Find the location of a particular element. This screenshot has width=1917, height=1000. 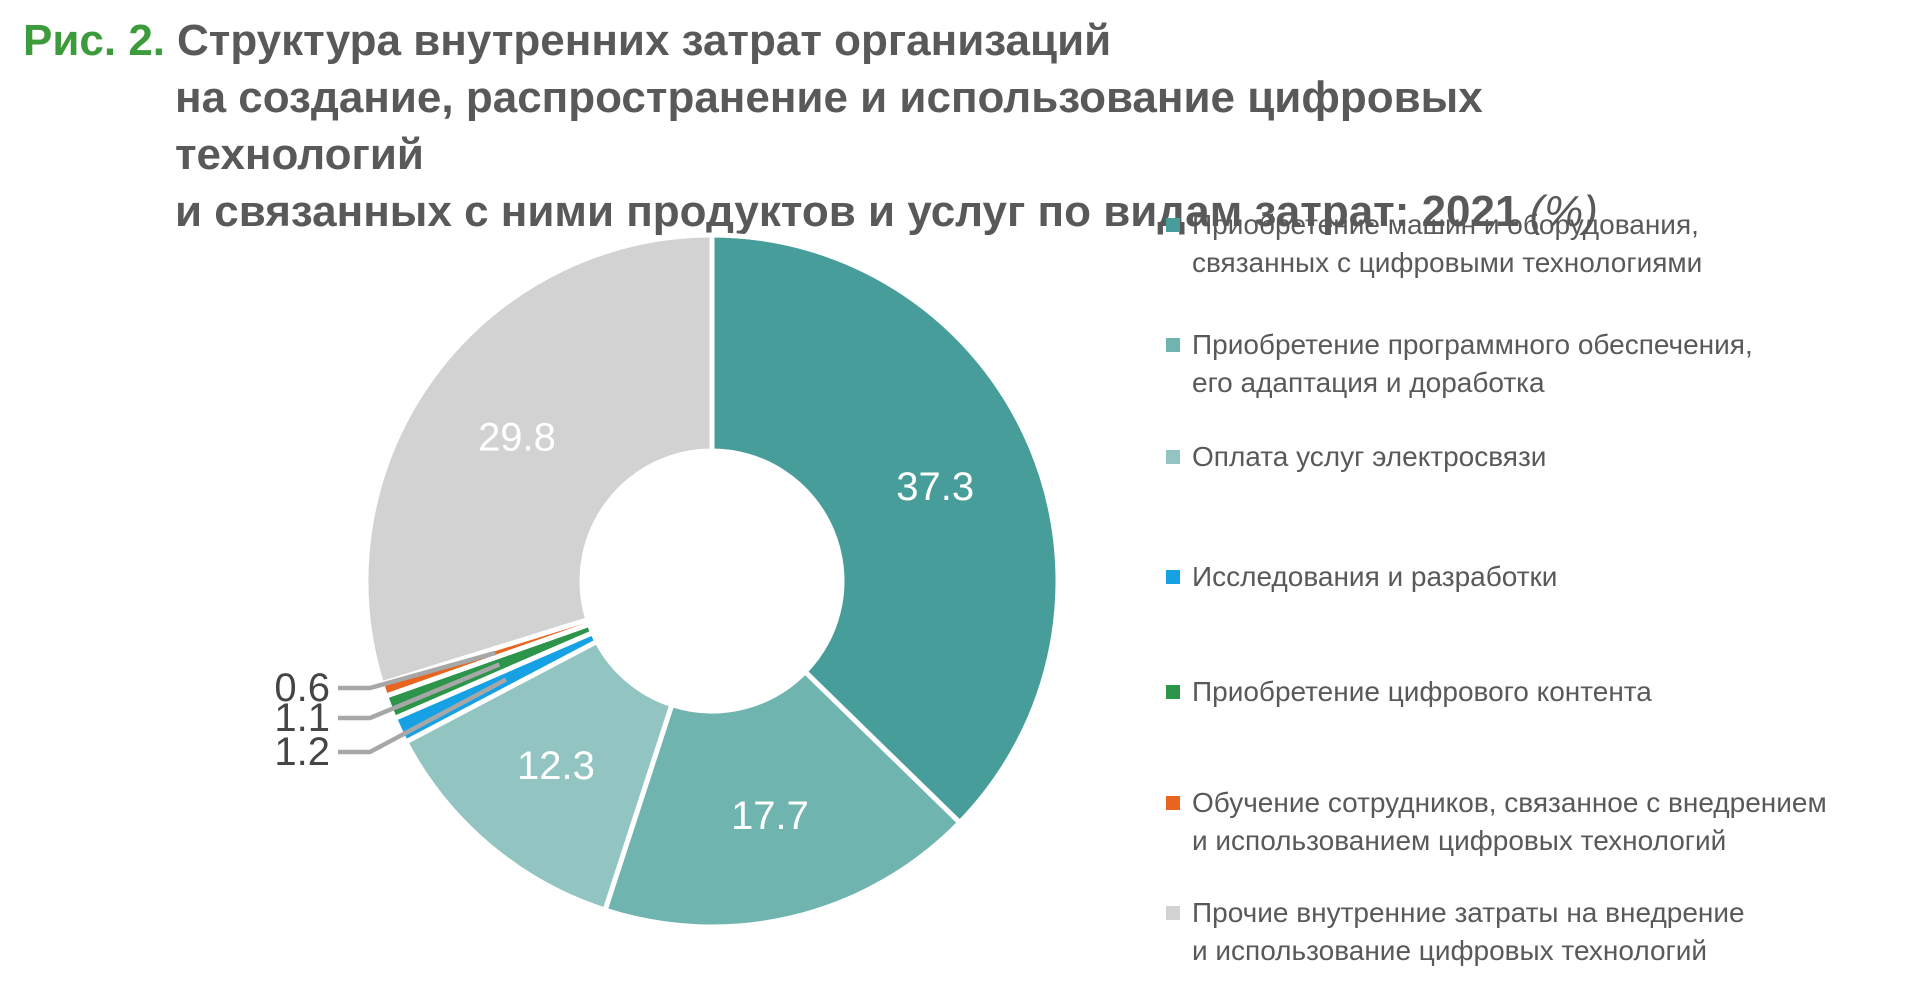

legend-label-line: его адаптация и доработка is located at coordinates (1368, 382).